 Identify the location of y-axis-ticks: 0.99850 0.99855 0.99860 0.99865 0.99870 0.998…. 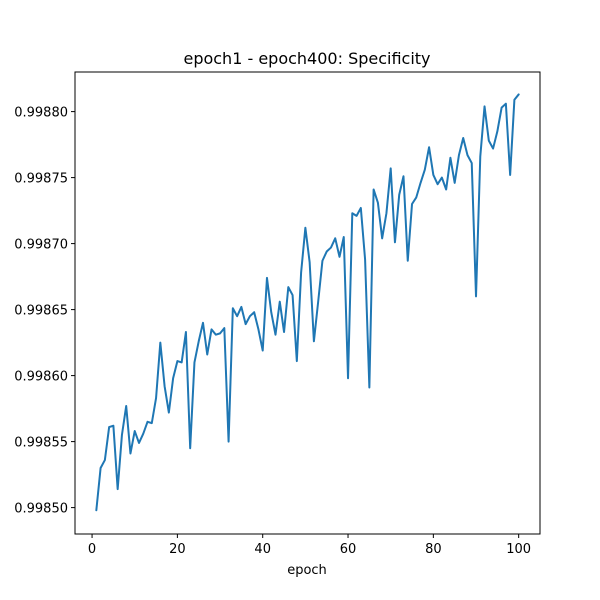
(44, 311).